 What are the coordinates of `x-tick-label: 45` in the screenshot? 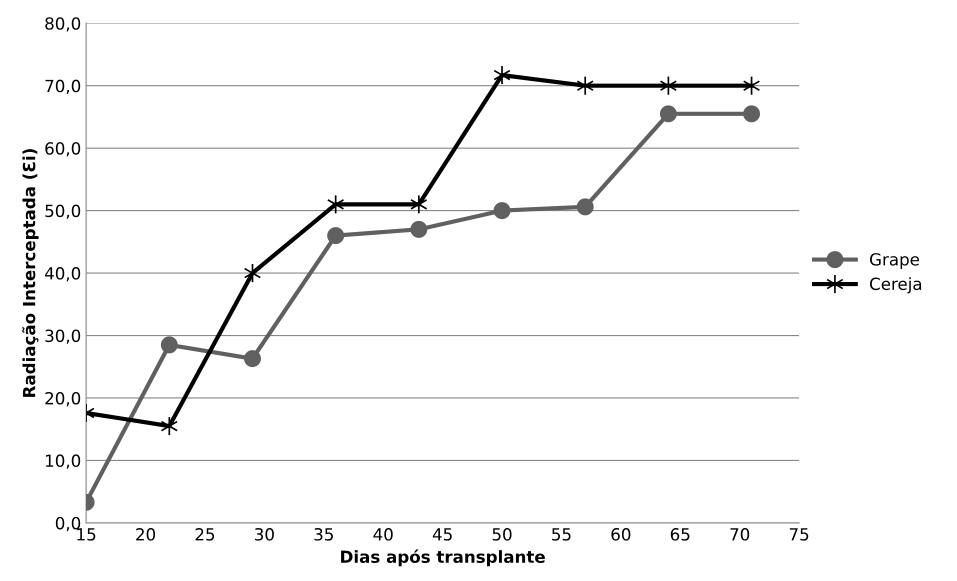 It's located at (442, 534).